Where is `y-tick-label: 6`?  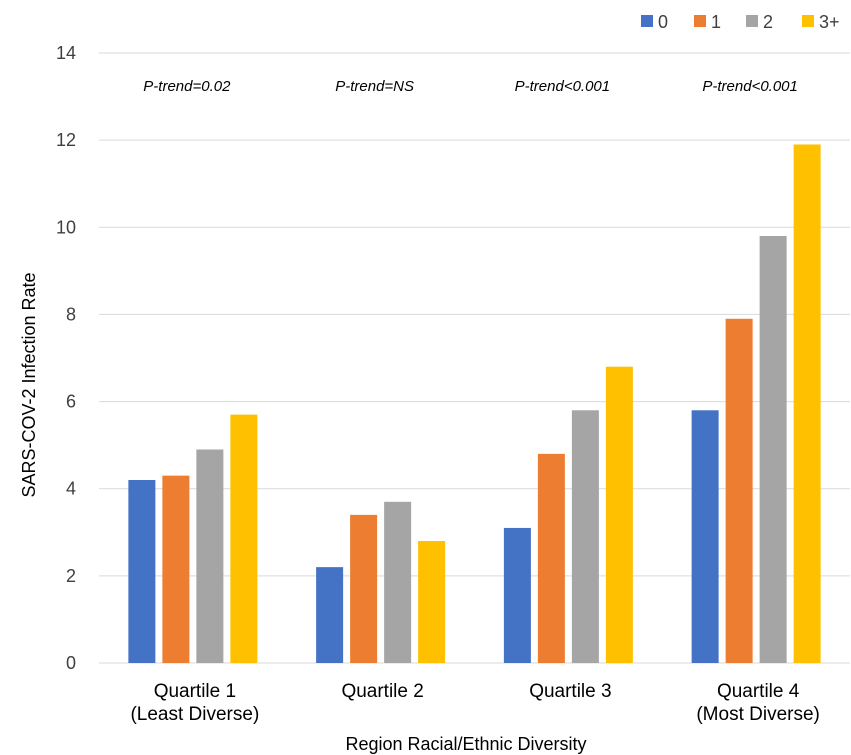
y-tick-label: 6 is located at coordinates (71, 402).